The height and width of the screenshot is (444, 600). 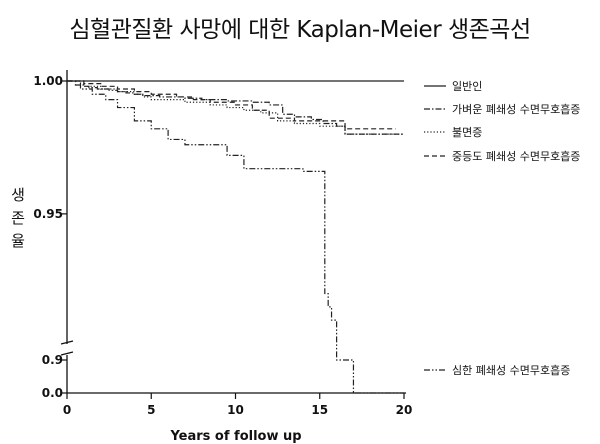 What do you see at coordinates (48, 81) in the screenshot?
I see `y-tick-label: 1.00` at bounding box center [48, 81].